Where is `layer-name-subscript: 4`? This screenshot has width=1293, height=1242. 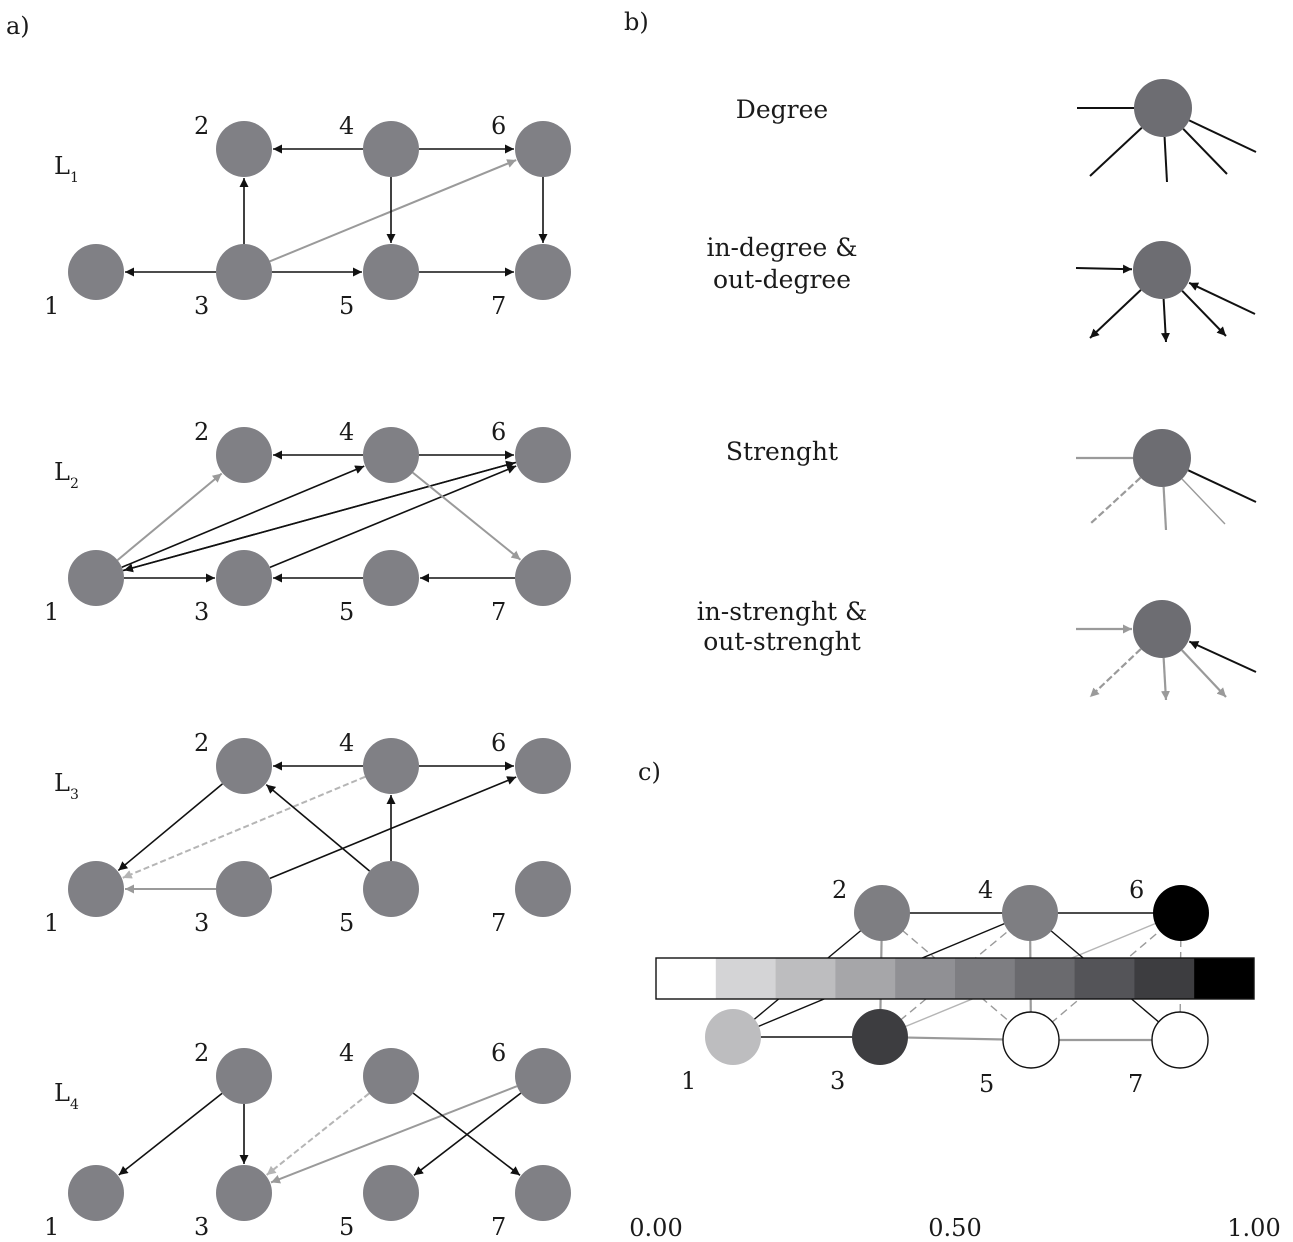 layer-name-subscript: 4 is located at coordinates (74, 1105).